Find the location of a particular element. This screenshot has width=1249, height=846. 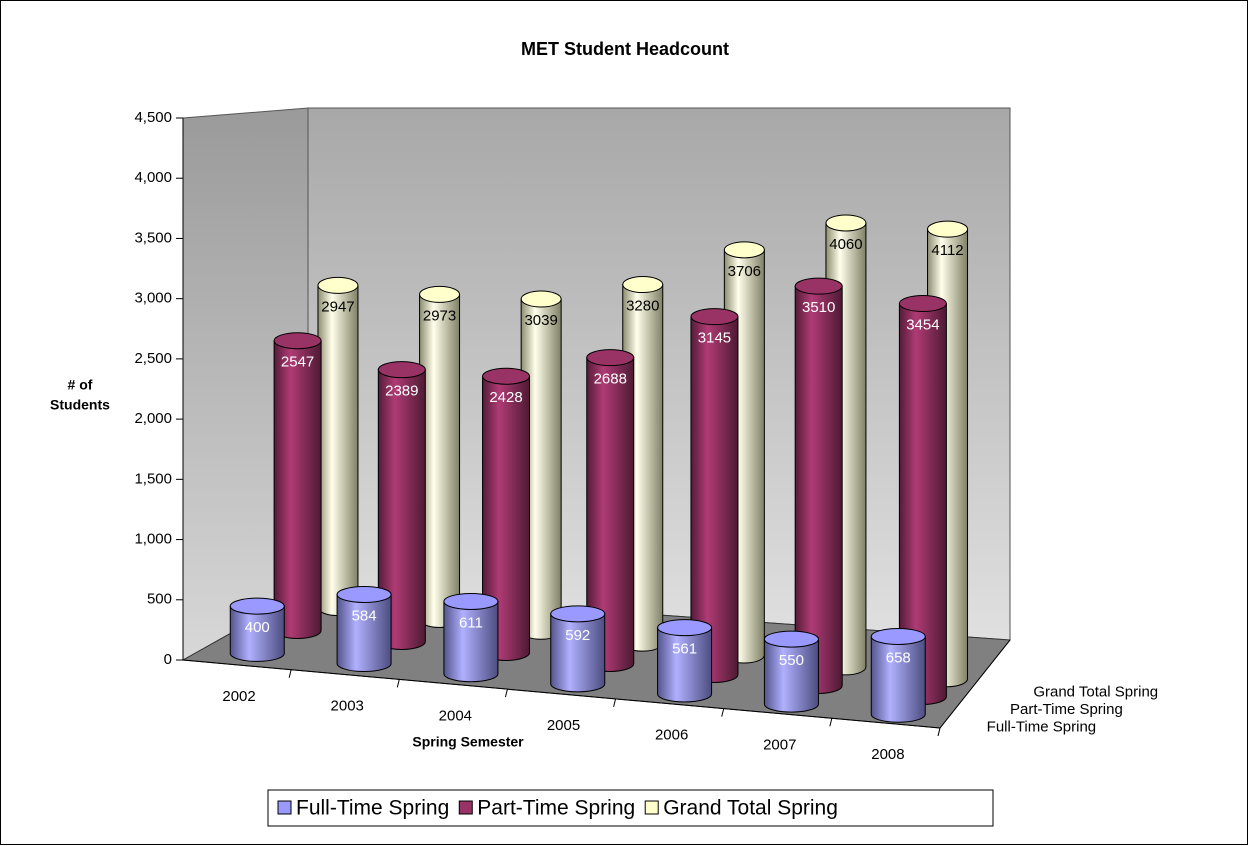

legend-label: Full-Time Spring is located at coordinates (372, 808).